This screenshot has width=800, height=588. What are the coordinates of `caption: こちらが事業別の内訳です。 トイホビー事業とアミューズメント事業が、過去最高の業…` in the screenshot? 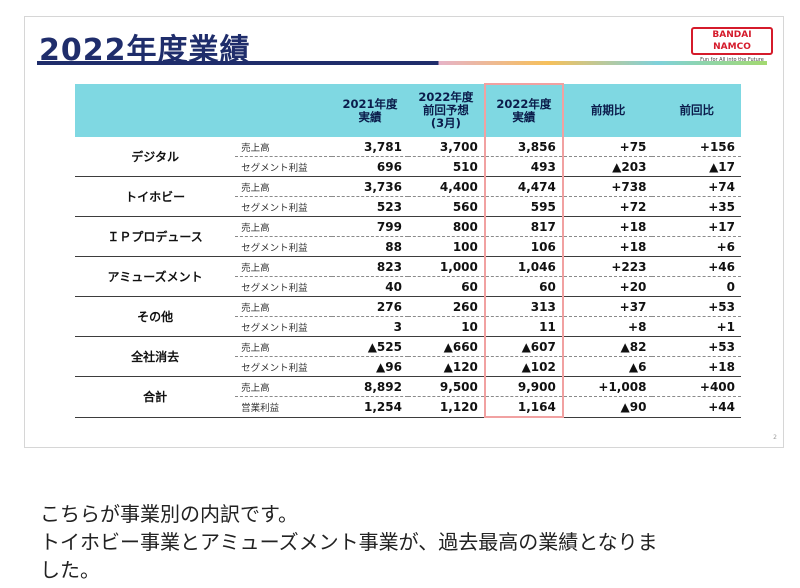 It's located at (410, 542).